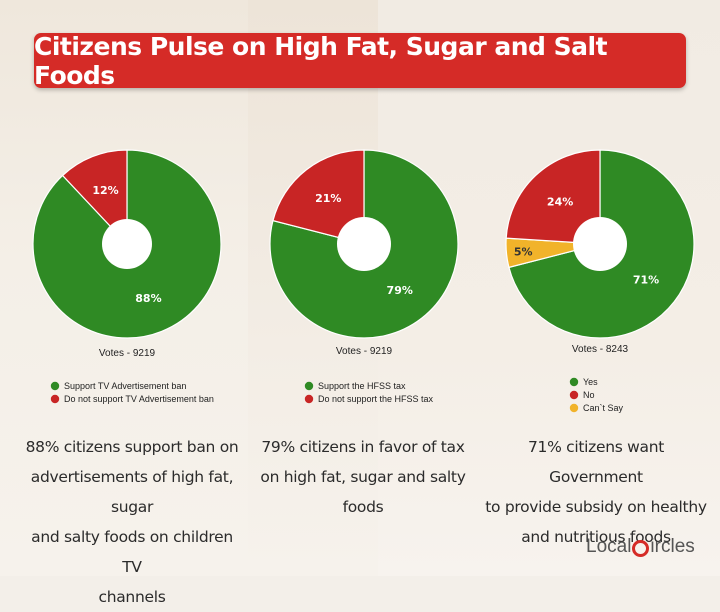 The image size is (720, 612). I want to click on caption-line: on high fat, sugar and salty, so click(363, 477).